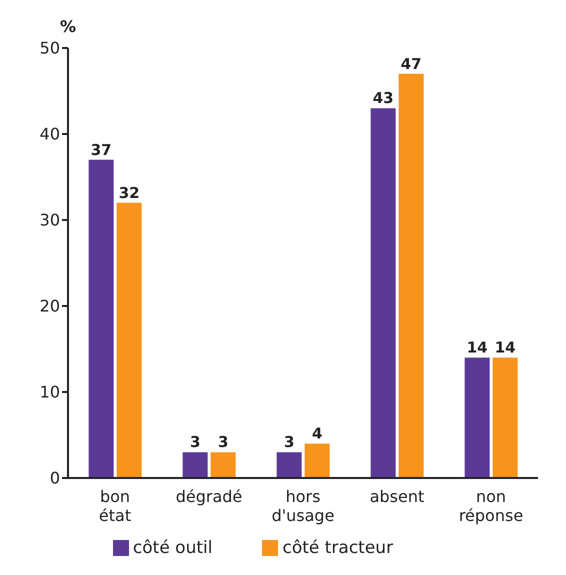  Describe the element at coordinates (317, 433) in the screenshot. I see `data-label: 4` at that location.